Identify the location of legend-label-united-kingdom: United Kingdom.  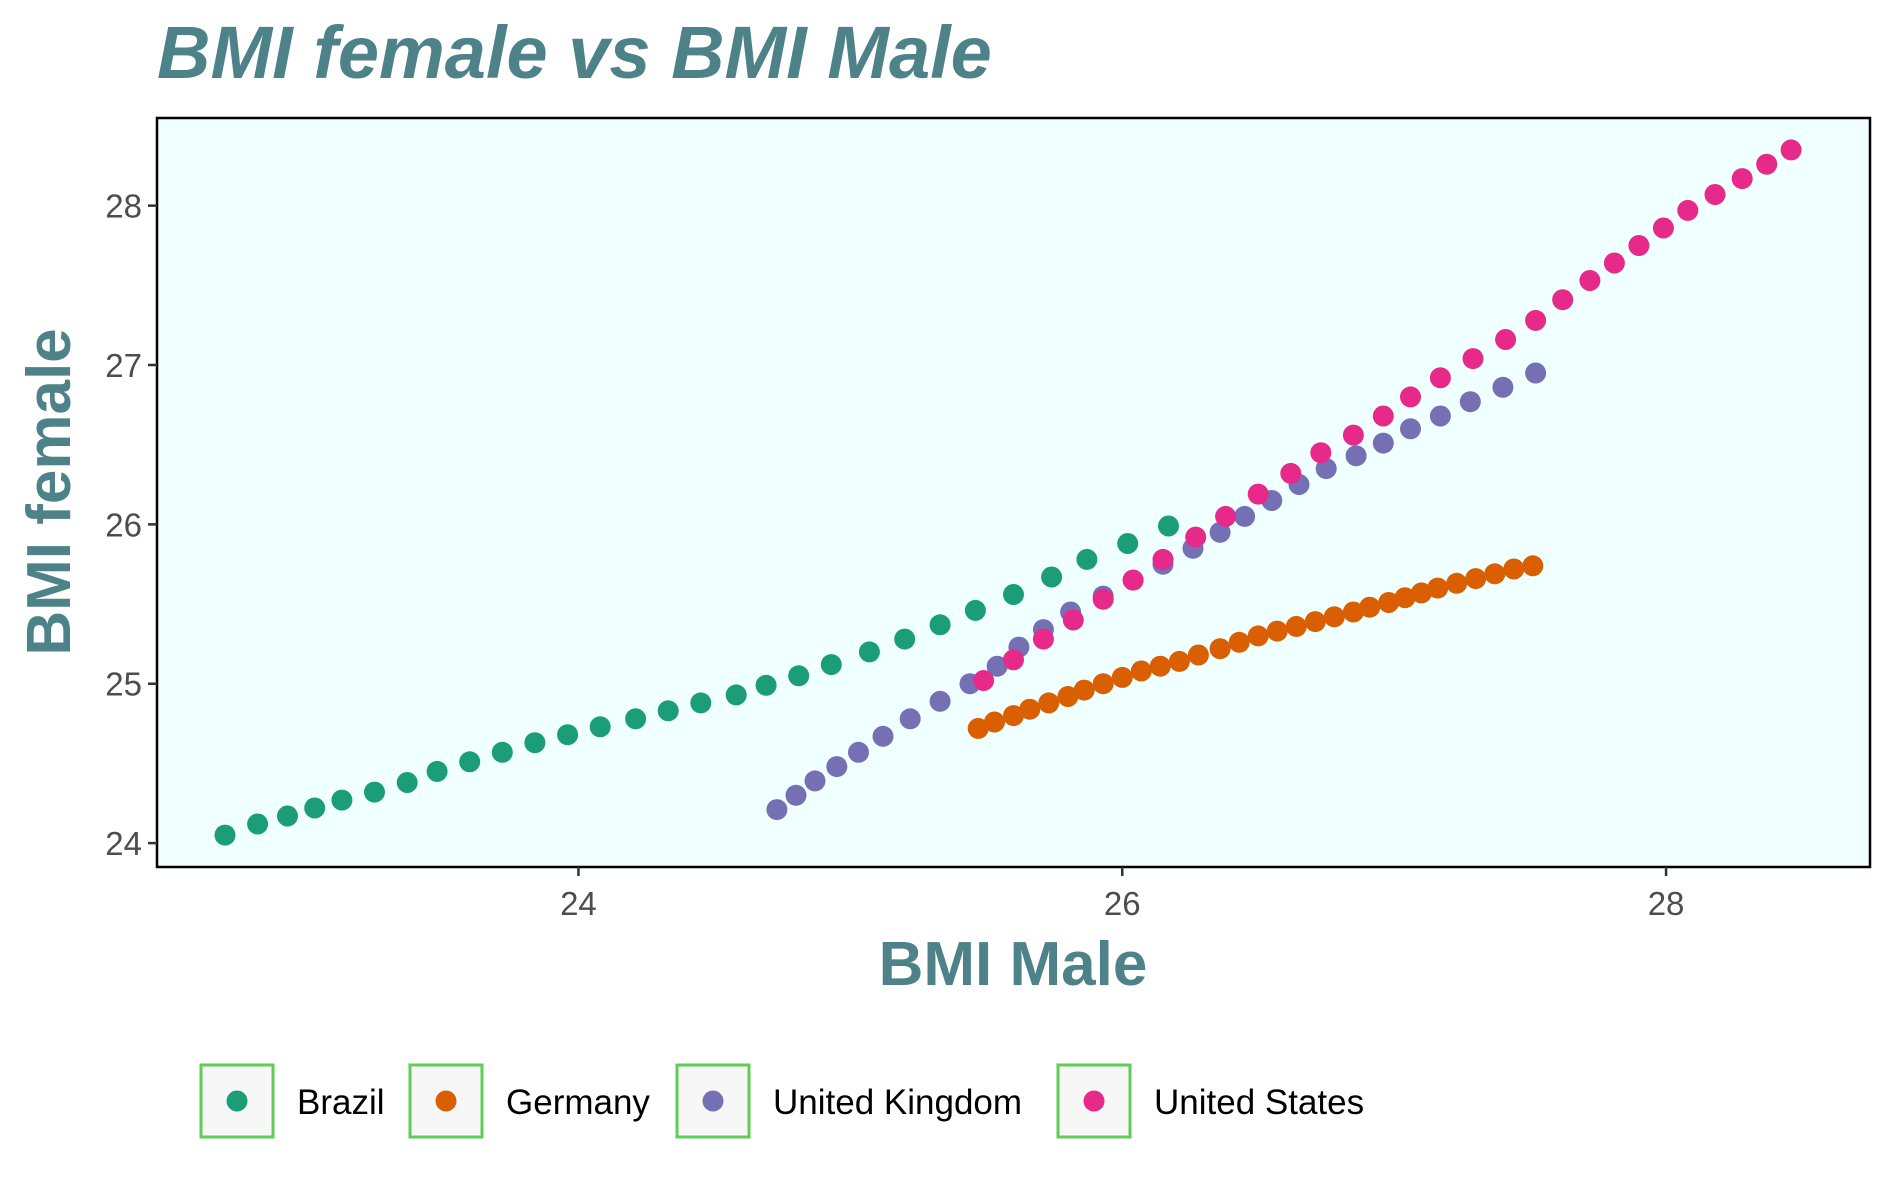
(897, 1102).